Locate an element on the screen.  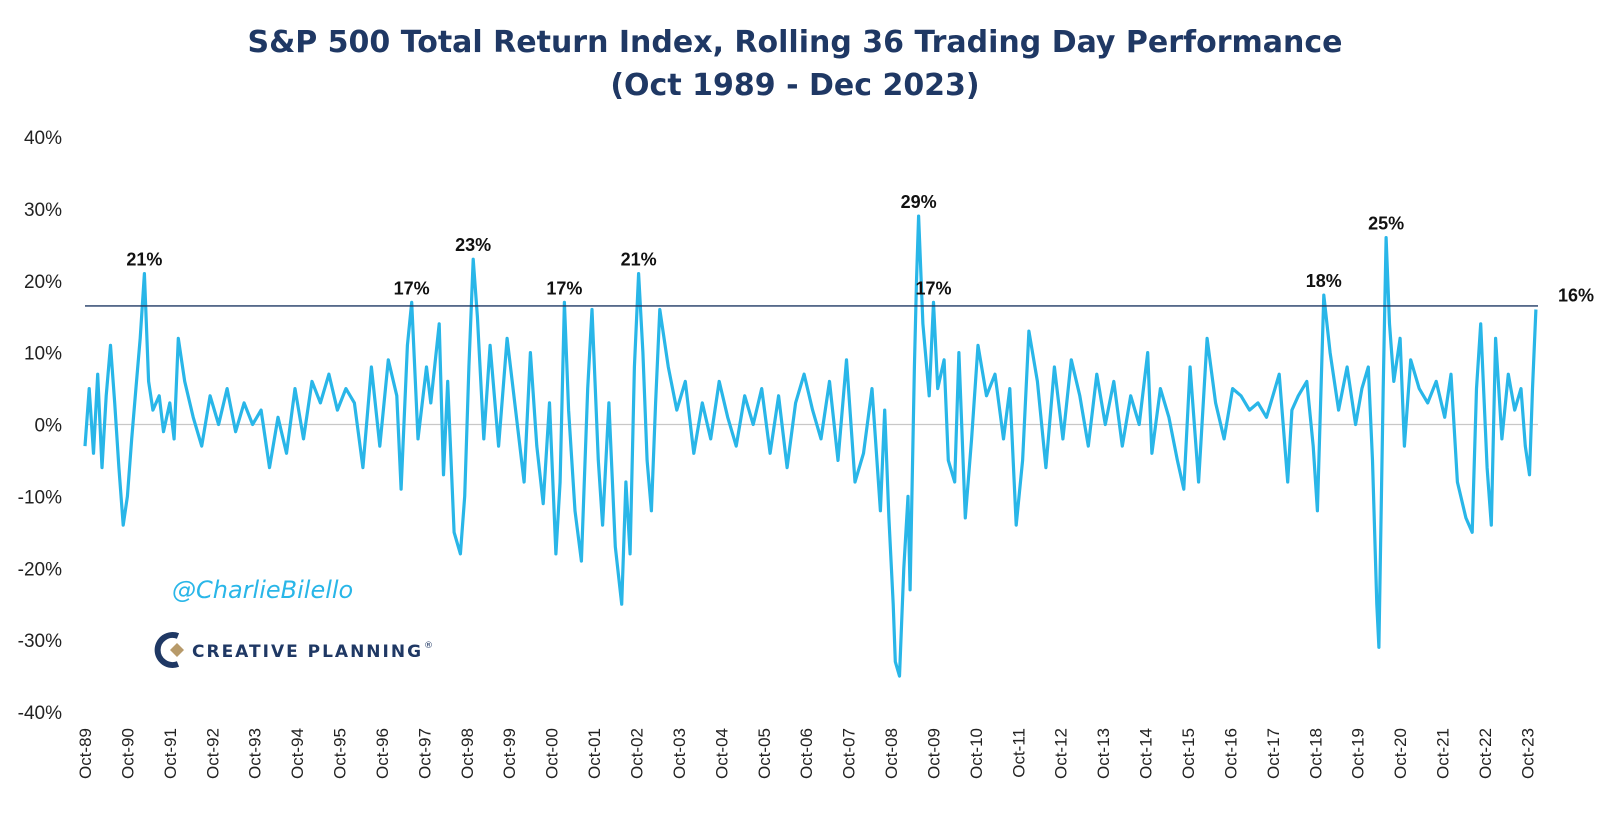
chart-subtitle: (Oct 1989 - Dec 2023) is located at coordinates (794, 85).